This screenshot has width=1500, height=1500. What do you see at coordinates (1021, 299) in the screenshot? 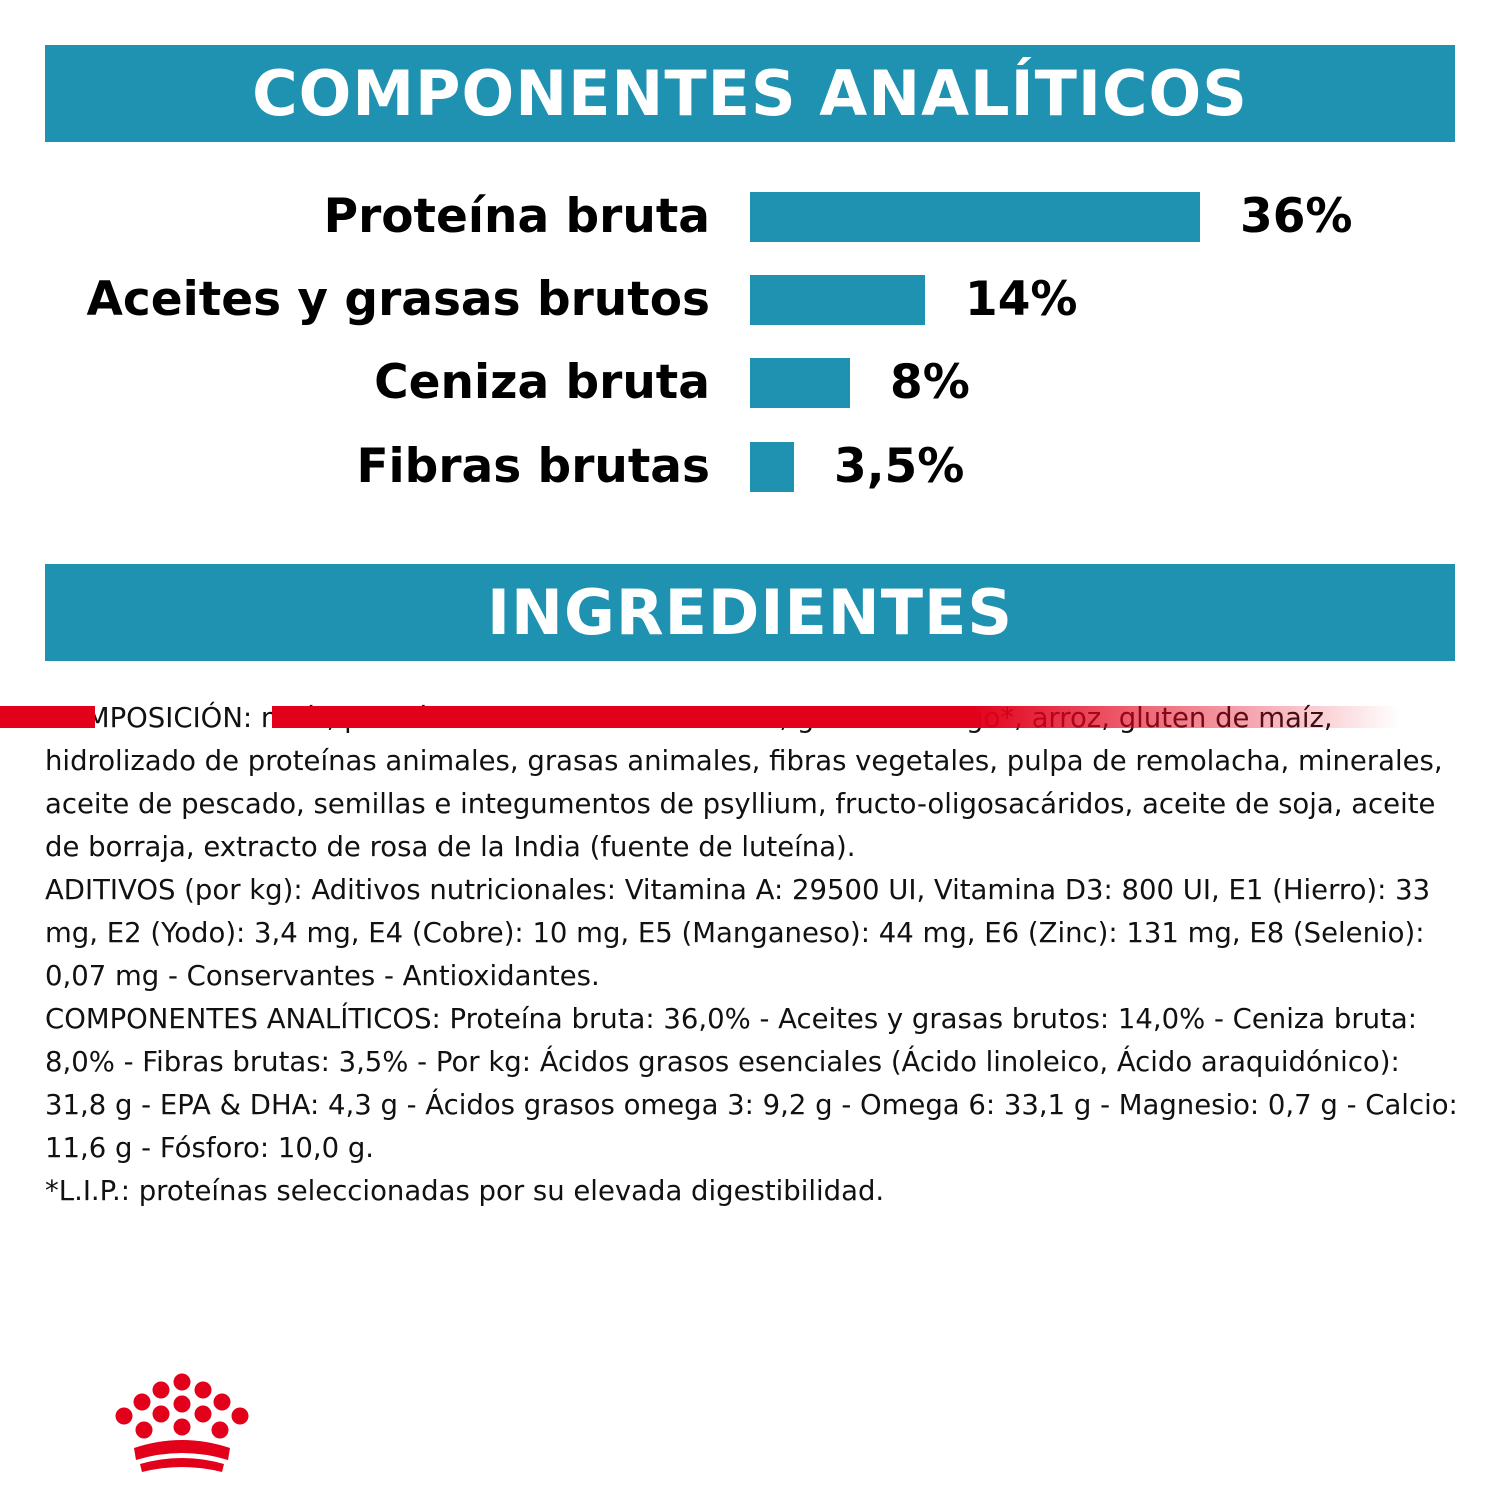
I see `analytics-row-value: 14%` at bounding box center [1021, 299].